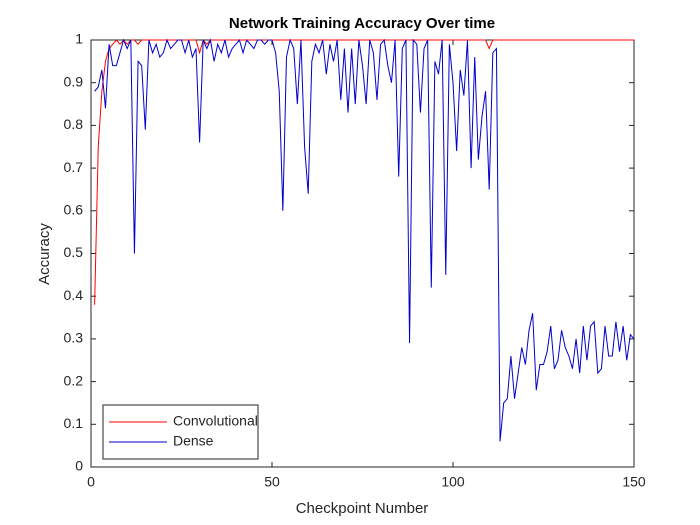 This screenshot has width=700, height=525. What do you see at coordinates (79, 39) in the screenshot?
I see `y-tick-label: 1` at bounding box center [79, 39].